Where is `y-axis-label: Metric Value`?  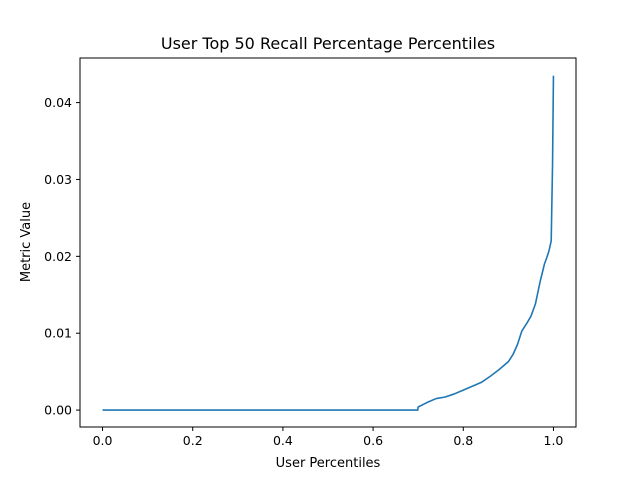
y-axis-label: Metric Value is located at coordinates (26, 242).